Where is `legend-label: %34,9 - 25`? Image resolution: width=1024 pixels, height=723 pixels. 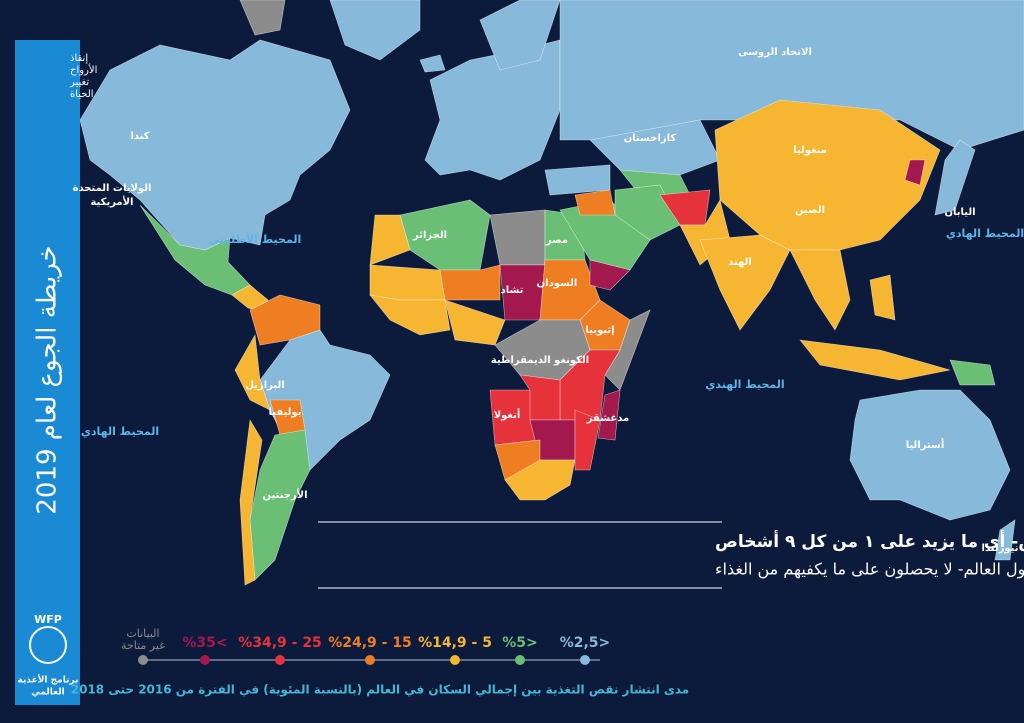 legend-label: %34,9 - 25 is located at coordinates (280, 643).